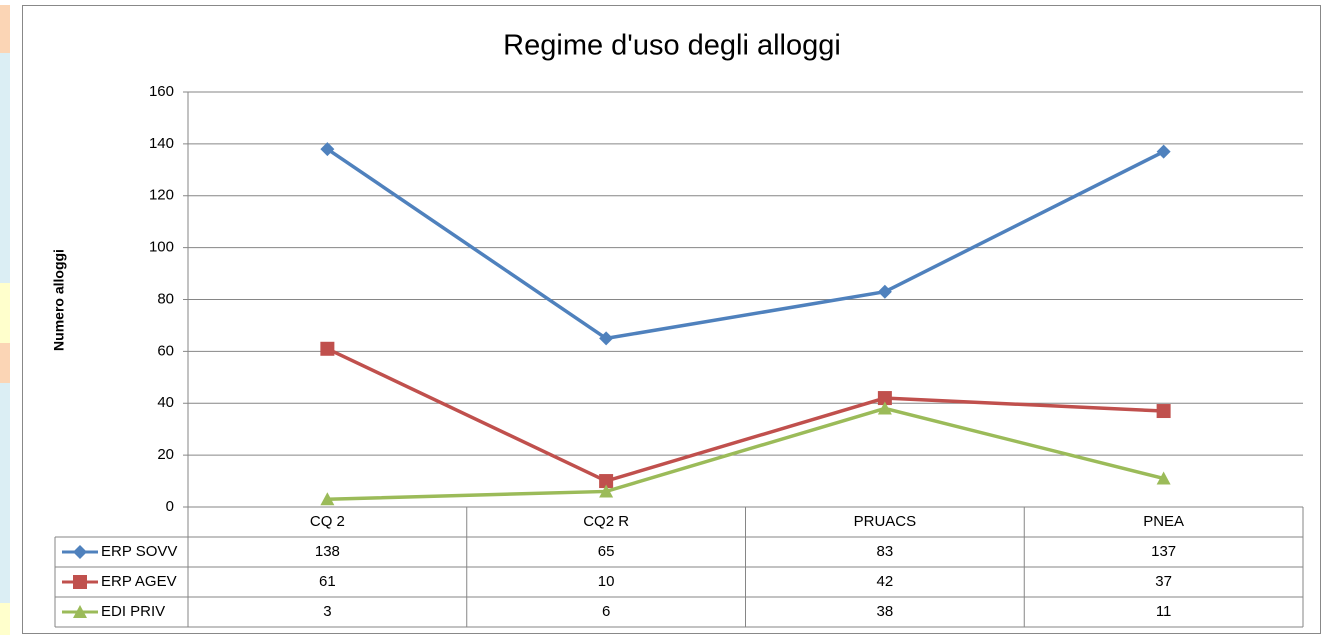  What do you see at coordinates (1163, 521) in the screenshot?
I see `x-tick-label: PNEA` at bounding box center [1163, 521].